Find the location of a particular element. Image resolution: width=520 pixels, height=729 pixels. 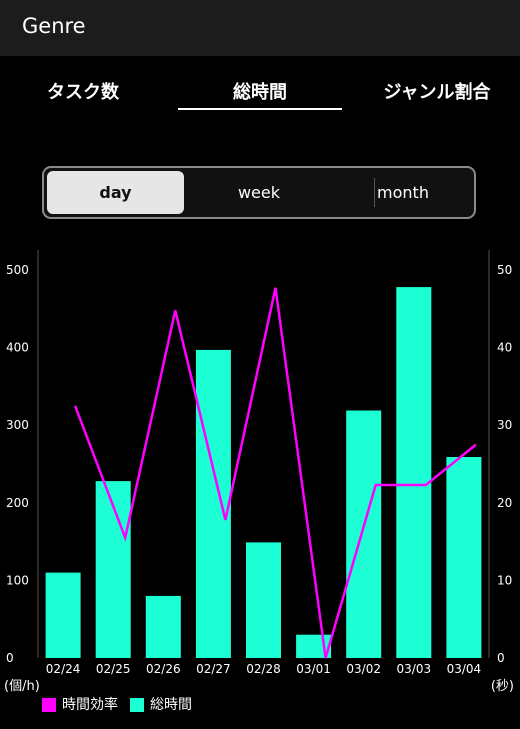

page-title: Genre is located at coordinates (54, 26).